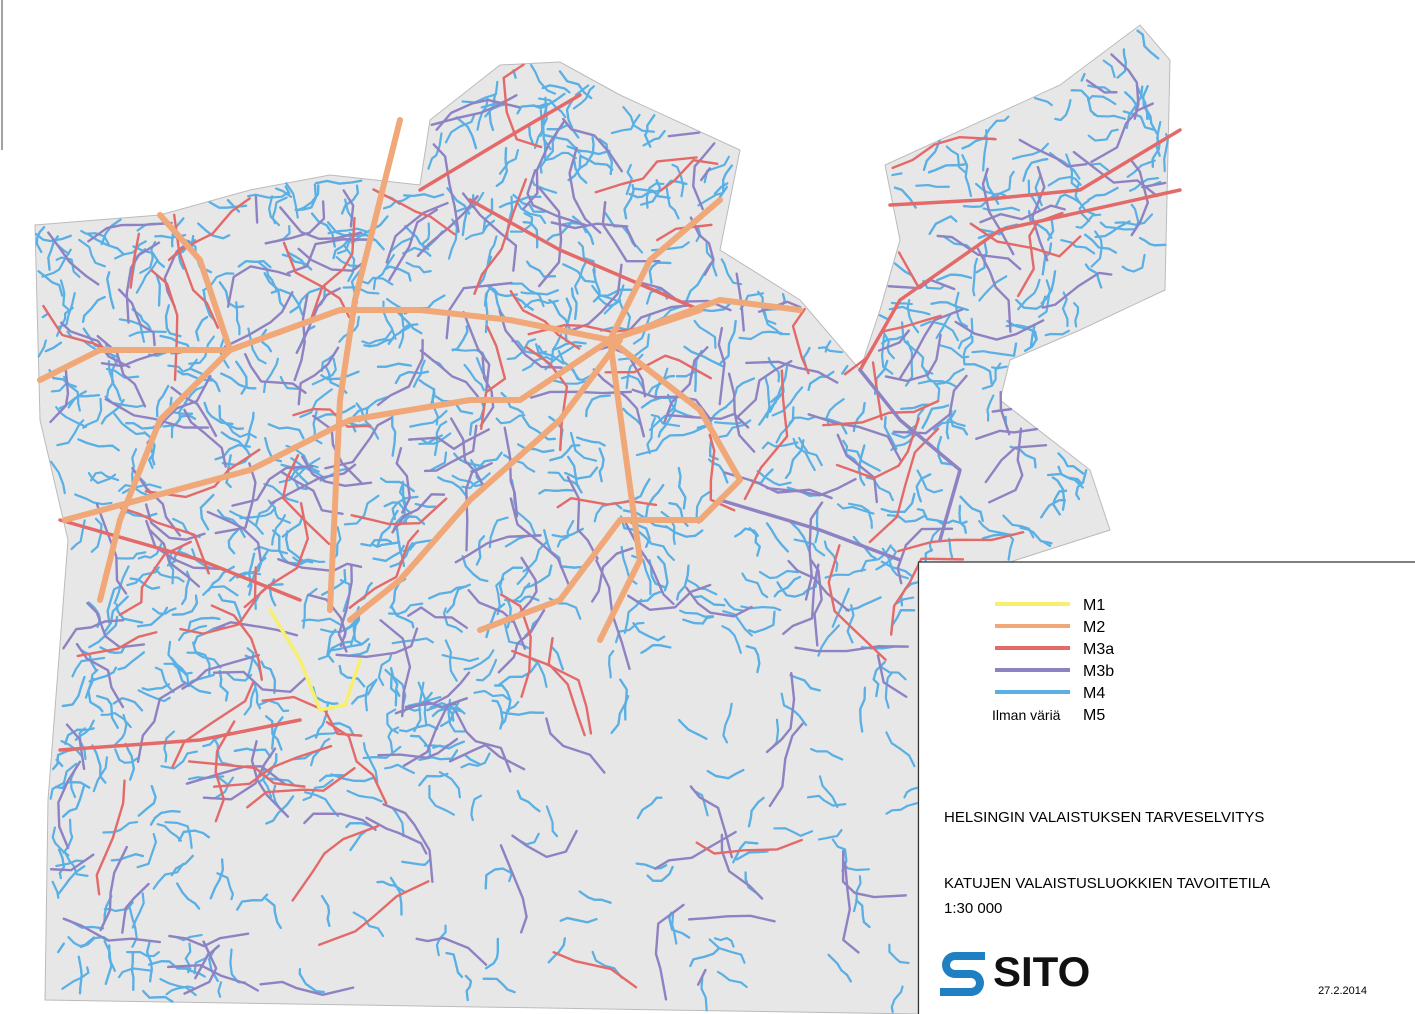  Describe the element at coordinates (1098, 671) in the screenshot. I see `legend-label: M3b` at that location.